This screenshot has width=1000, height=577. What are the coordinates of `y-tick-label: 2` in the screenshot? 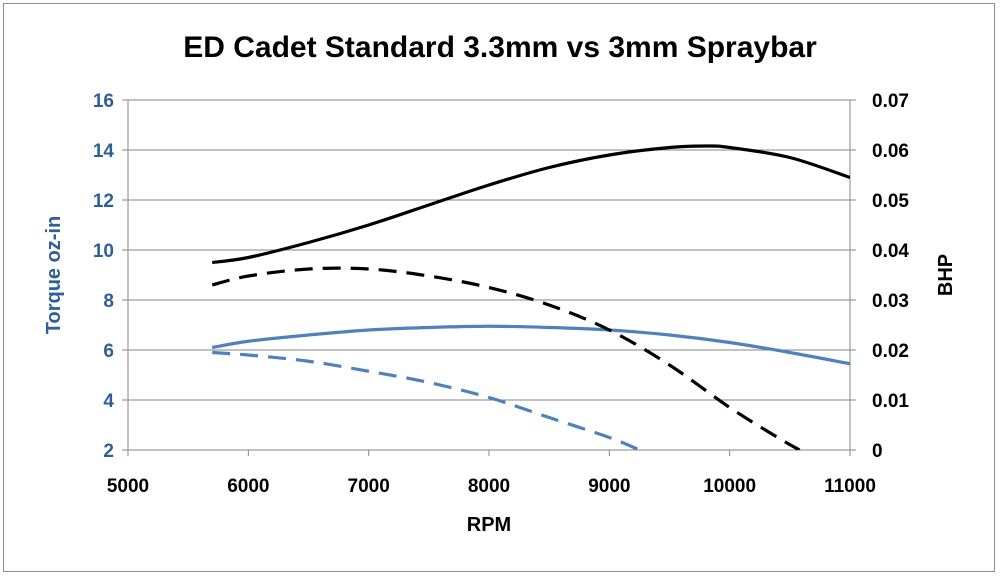 It's located at (108, 451).